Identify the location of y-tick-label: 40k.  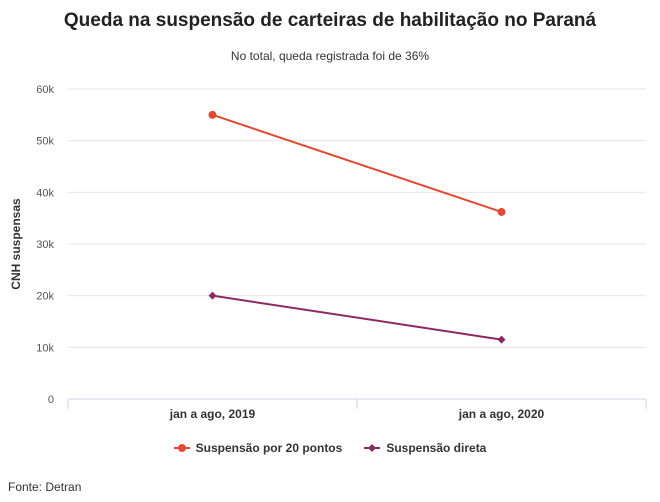
(45, 193).